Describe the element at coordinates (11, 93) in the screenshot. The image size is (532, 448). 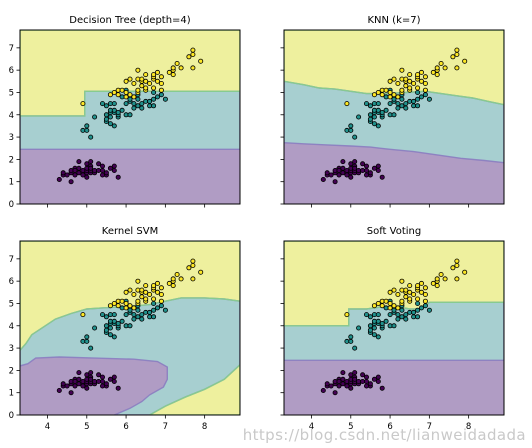
I see `y-tick-label: 5` at that location.